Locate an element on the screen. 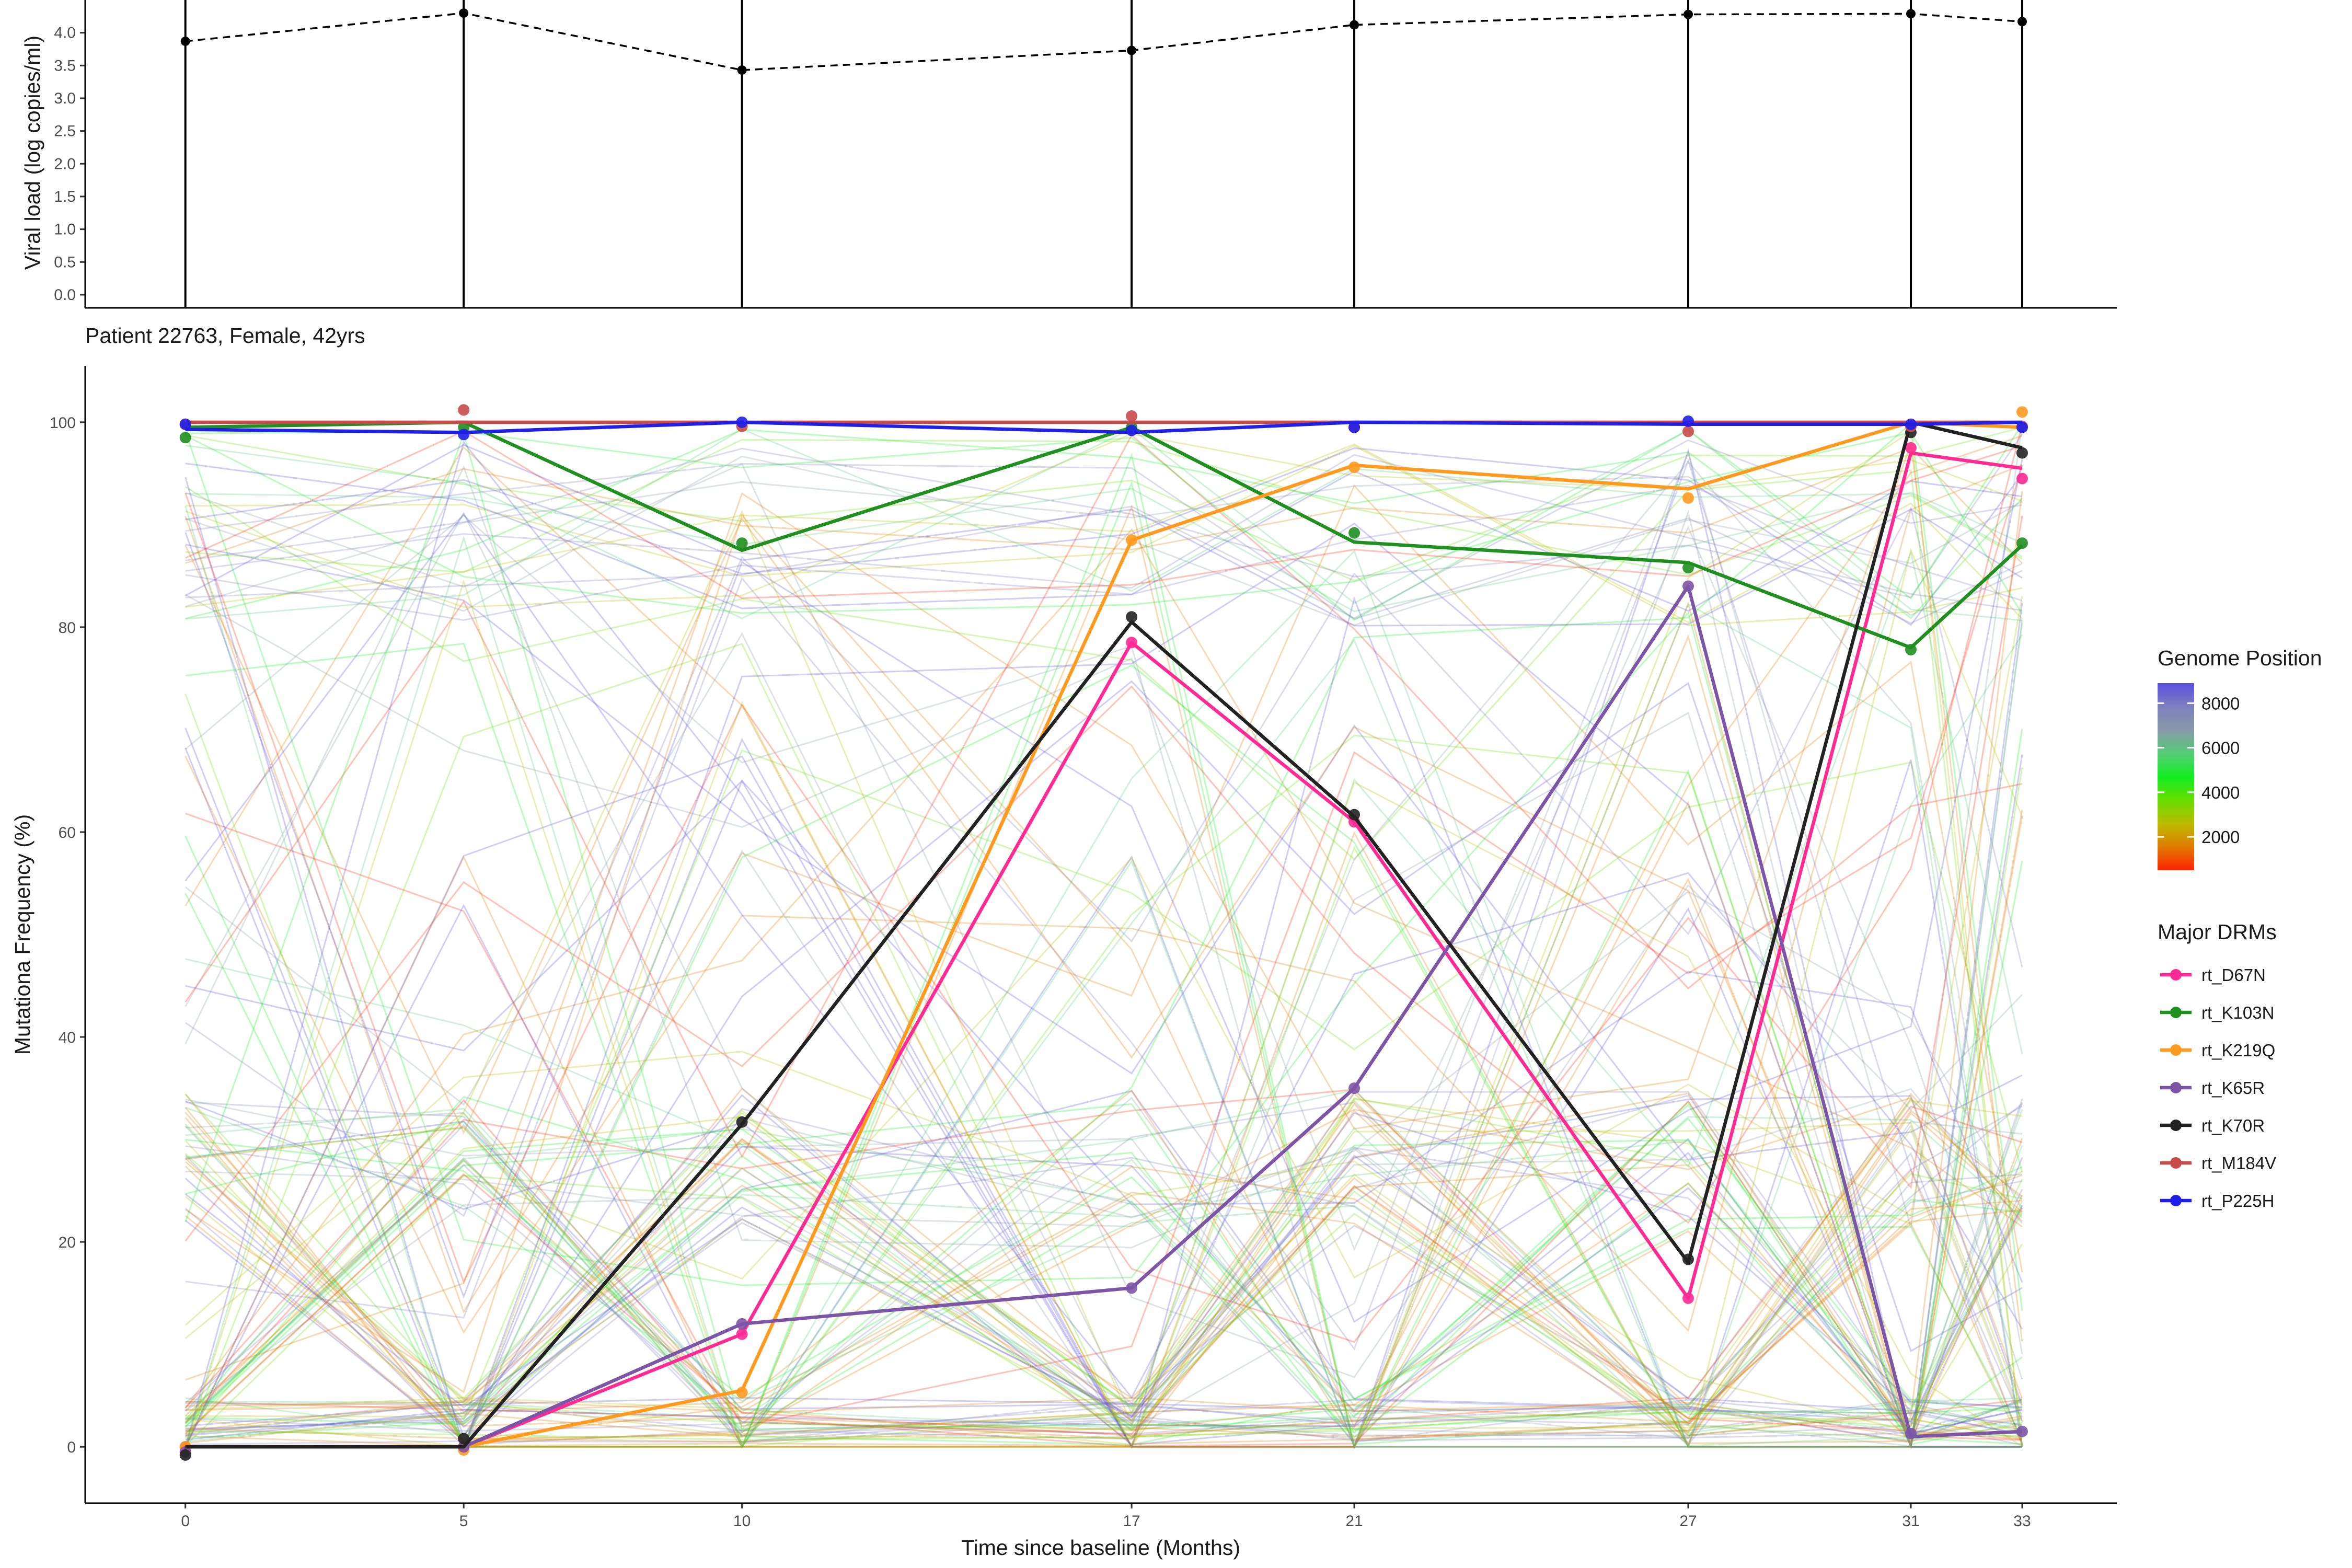 This screenshot has width=2352, height=1568. x-axis-title: Time since baseline (Months) is located at coordinates (1100, 1548).